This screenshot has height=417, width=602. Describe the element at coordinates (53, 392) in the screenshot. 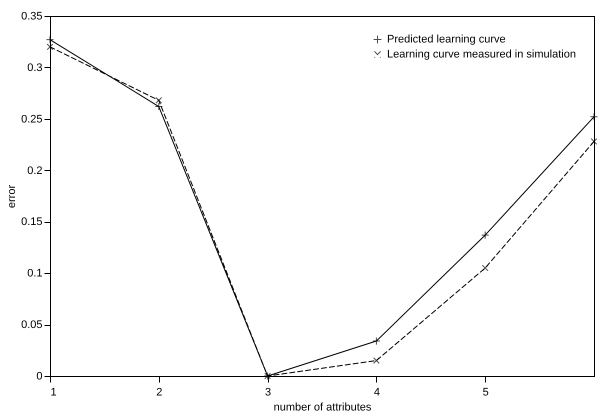

I see `x-tick-label: 1` at that location.